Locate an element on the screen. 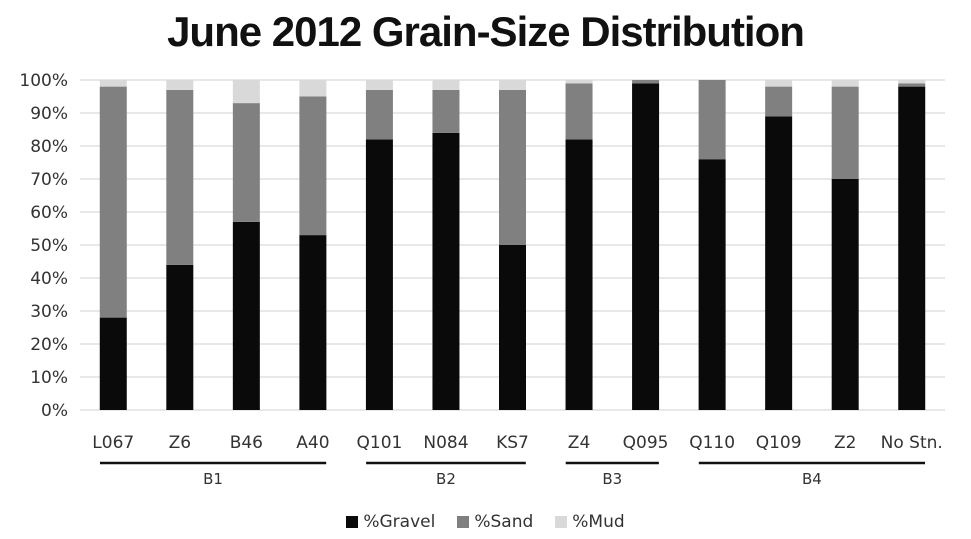 This screenshot has height=539, width=971. bar-mud-z6 is located at coordinates (180, 85).